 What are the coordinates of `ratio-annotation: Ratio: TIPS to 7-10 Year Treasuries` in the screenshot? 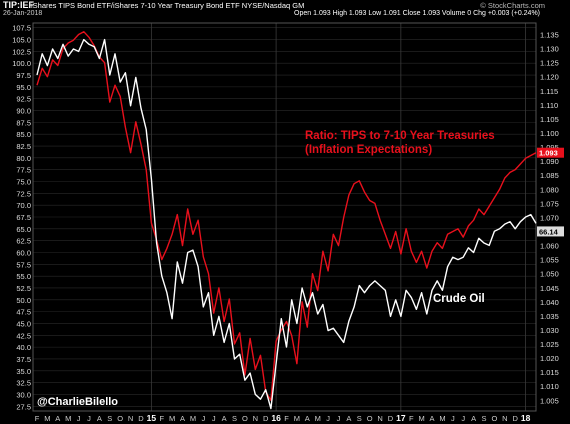 It's located at (400, 136).